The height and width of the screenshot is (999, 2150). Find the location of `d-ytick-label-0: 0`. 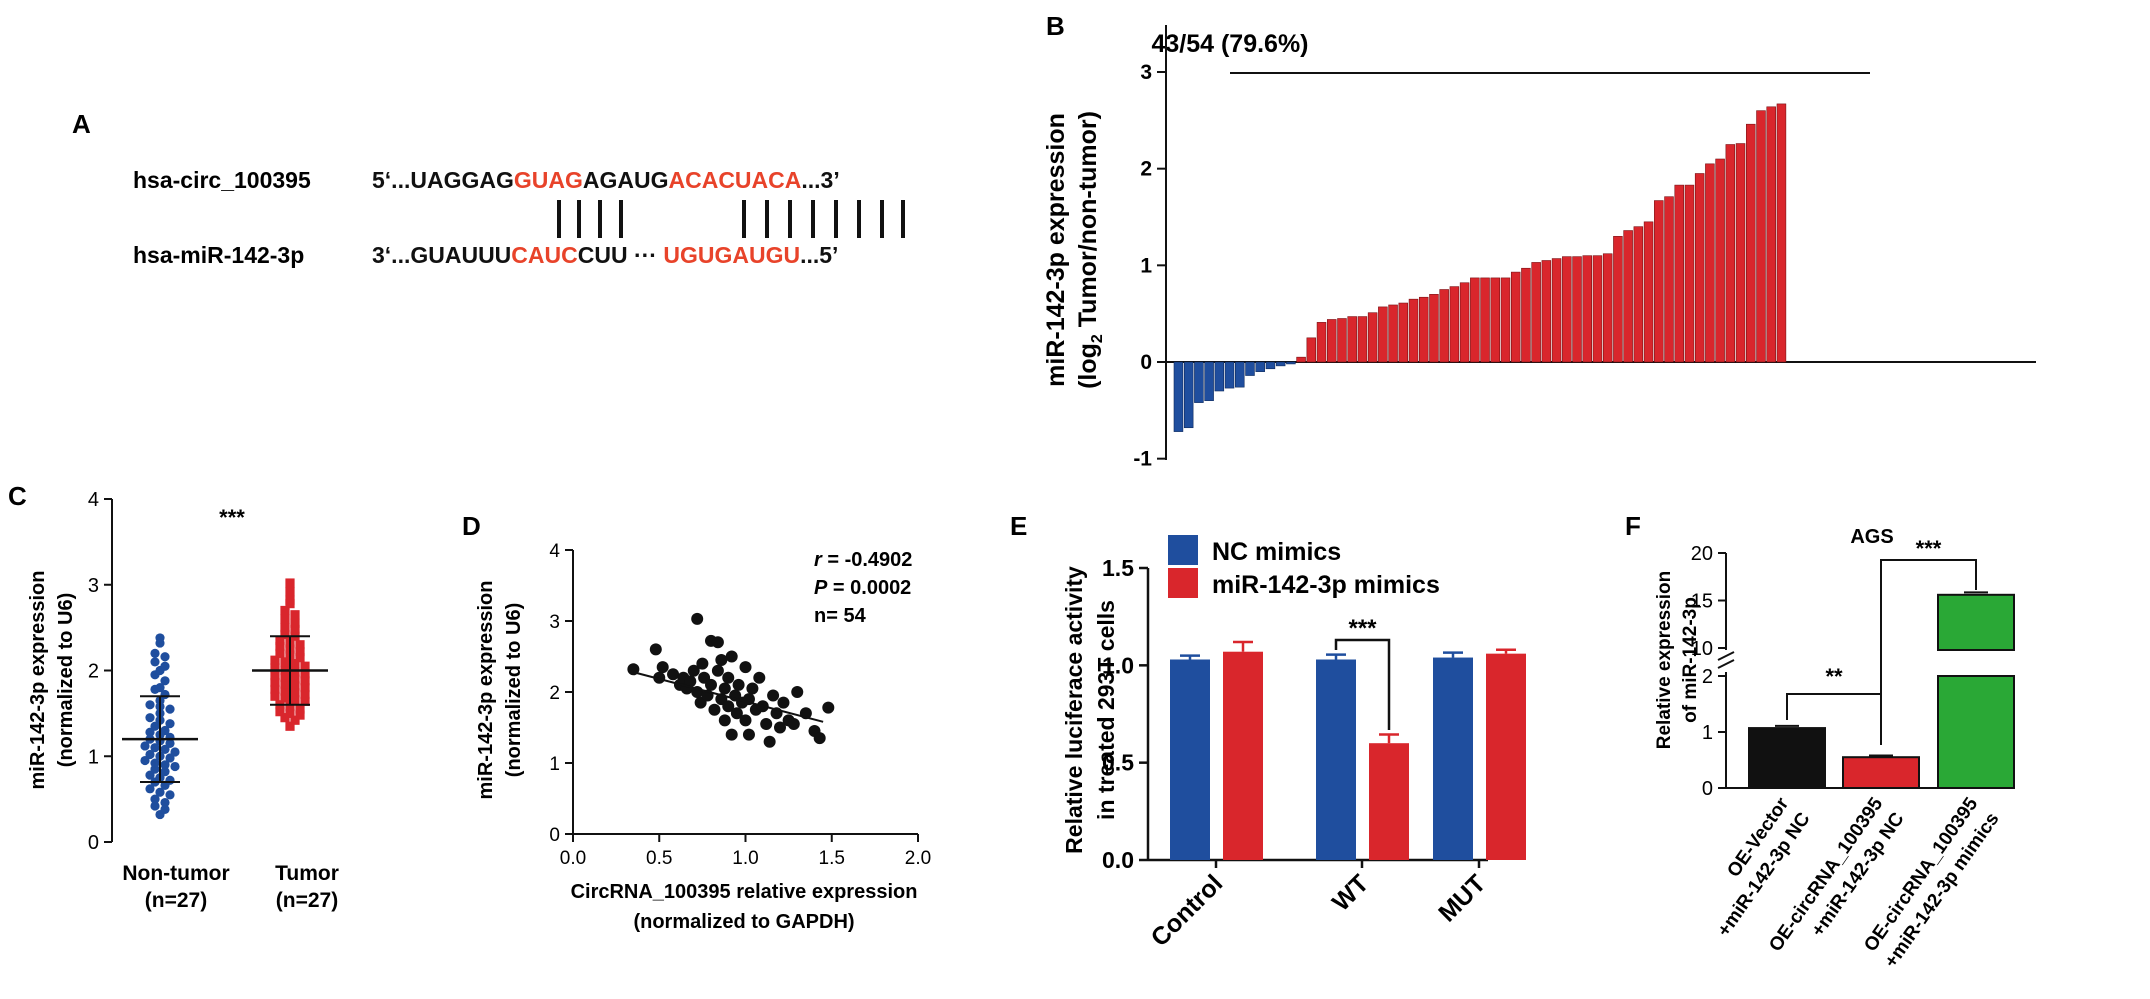

d-ytick-label-0: 0 is located at coordinates (554, 835).